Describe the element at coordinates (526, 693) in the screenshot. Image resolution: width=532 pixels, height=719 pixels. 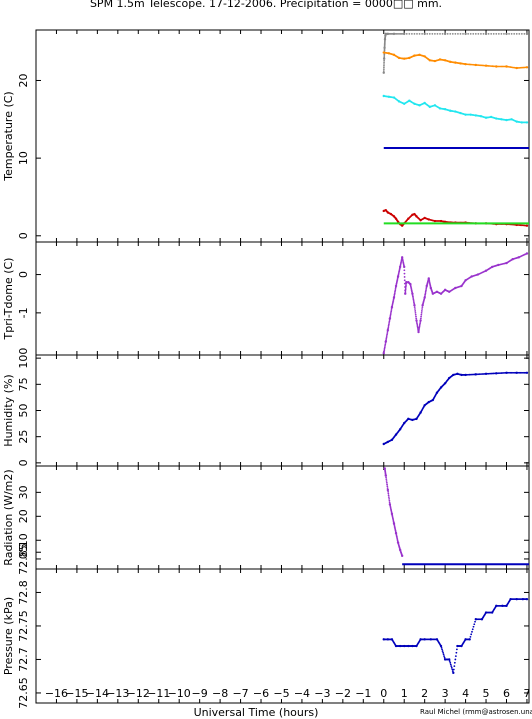
I see `x-tick-label: 7` at that location.